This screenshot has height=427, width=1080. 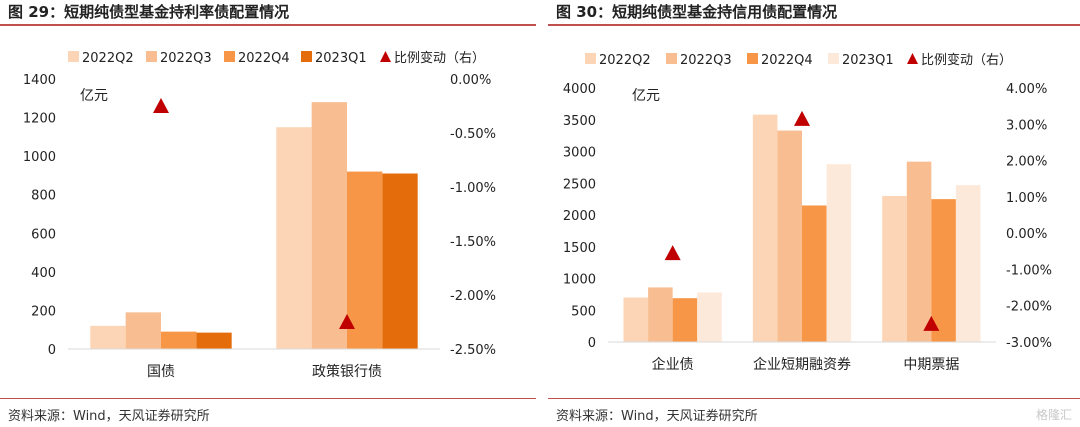 I want to click on y2-tick-label: 4.00%, so click(x=1026, y=89).